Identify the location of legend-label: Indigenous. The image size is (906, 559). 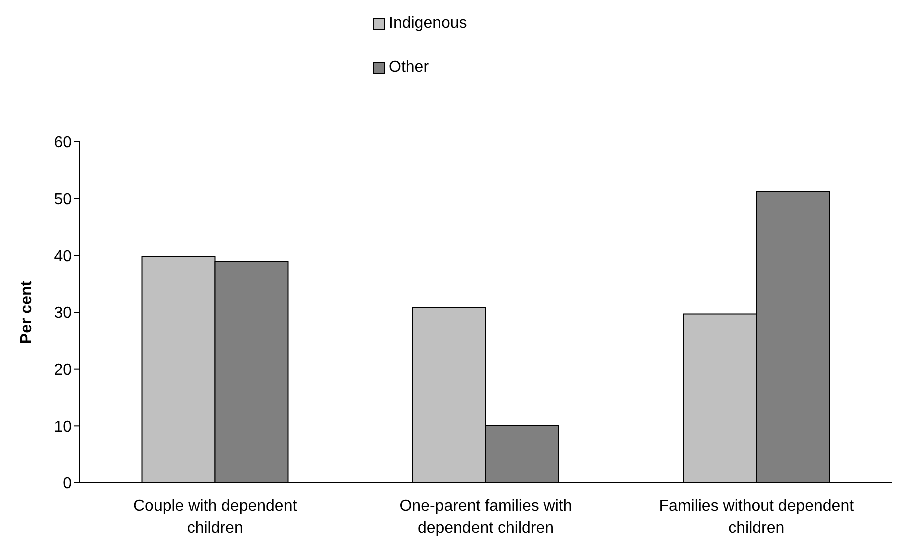
(428, 24).